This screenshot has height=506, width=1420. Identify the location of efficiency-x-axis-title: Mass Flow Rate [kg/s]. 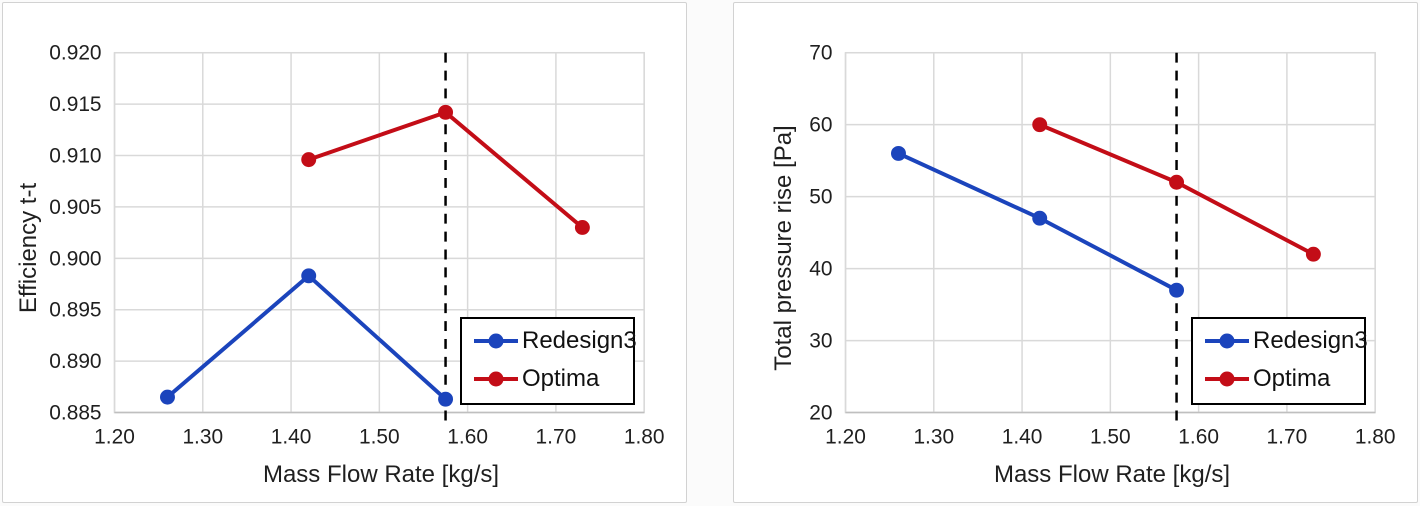
(381, 474).